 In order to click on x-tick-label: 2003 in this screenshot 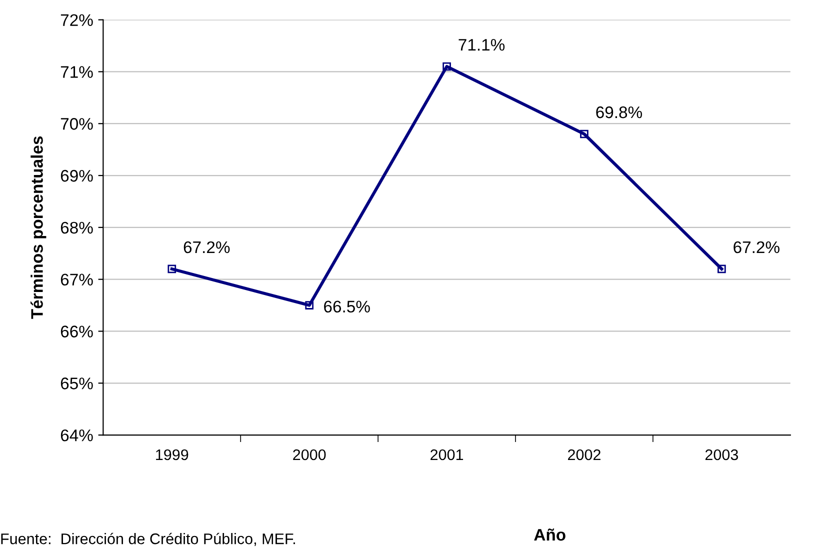, I will do `click(721, 454)`.